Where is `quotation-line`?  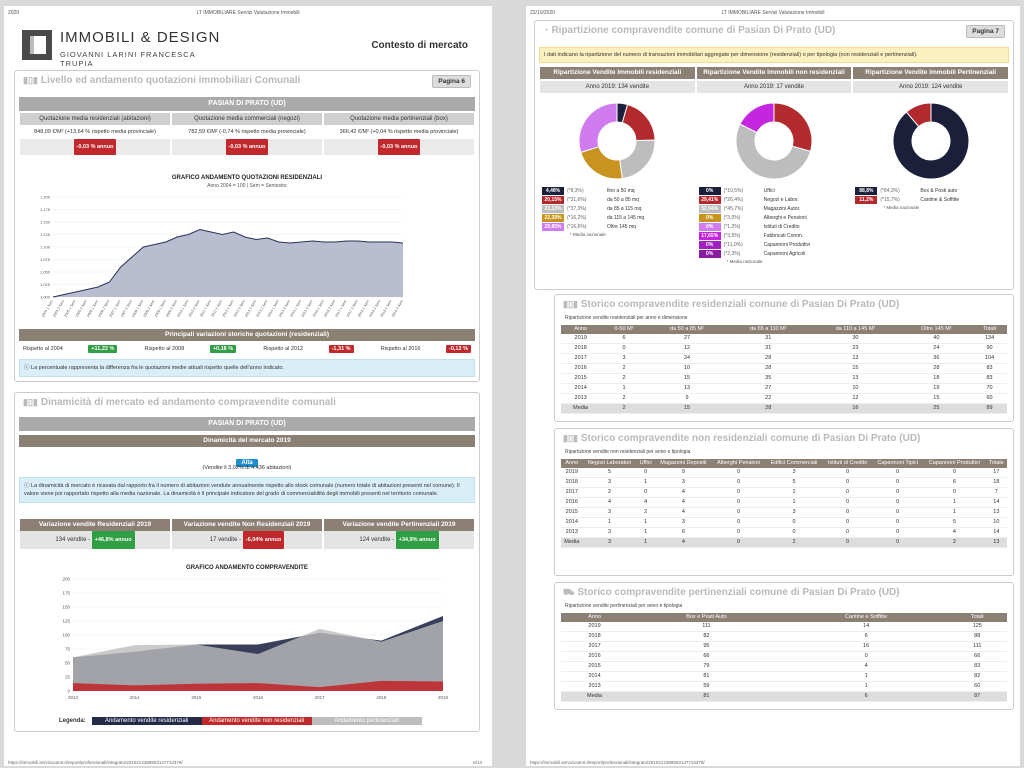 quotation-line is located at coordinates (228, 263).